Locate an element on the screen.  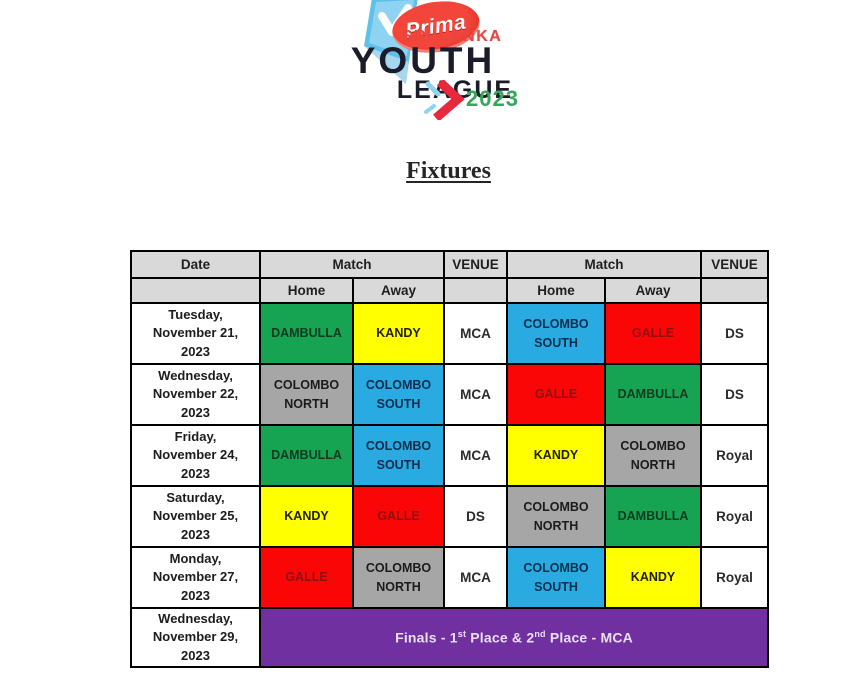
date-cell: Wednesday, November 29, 2023 is located at coordinates (195, 637).